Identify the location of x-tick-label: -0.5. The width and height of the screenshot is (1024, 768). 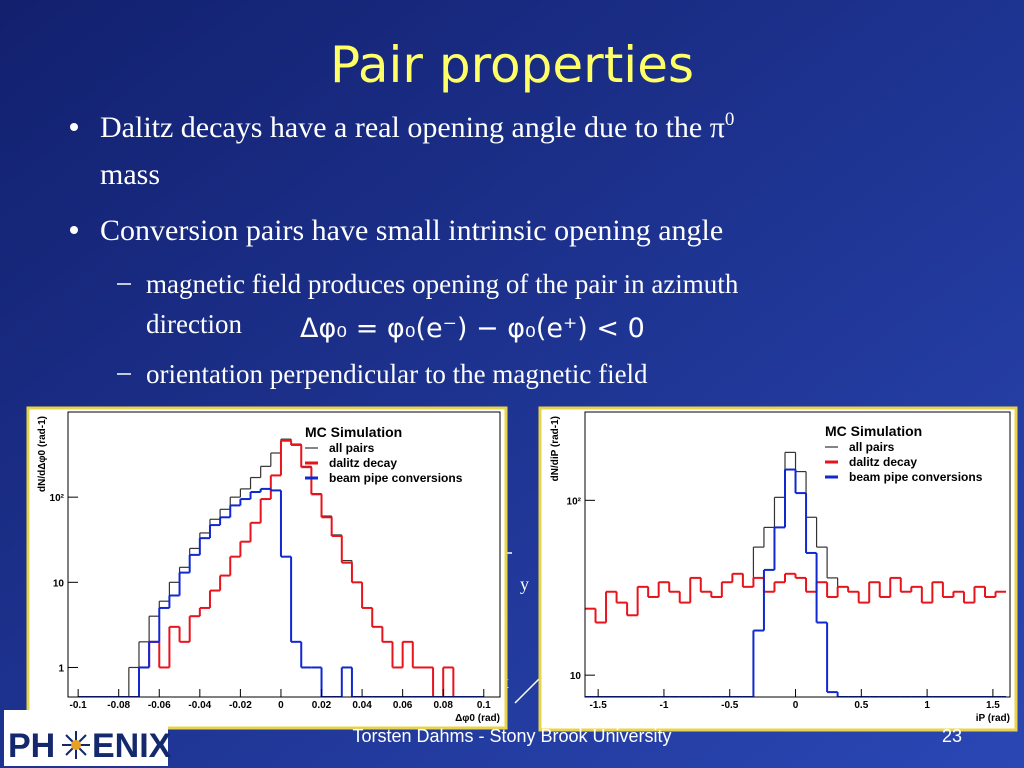
(730, 705).